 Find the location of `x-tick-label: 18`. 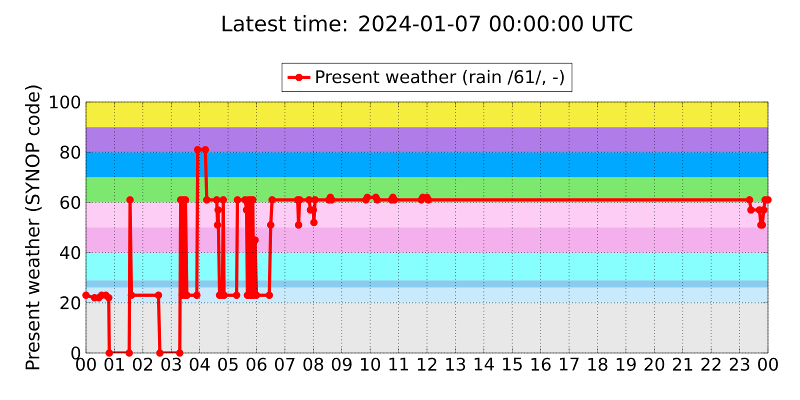

x-tick-label: 18 is located at coordinates (598, 364).